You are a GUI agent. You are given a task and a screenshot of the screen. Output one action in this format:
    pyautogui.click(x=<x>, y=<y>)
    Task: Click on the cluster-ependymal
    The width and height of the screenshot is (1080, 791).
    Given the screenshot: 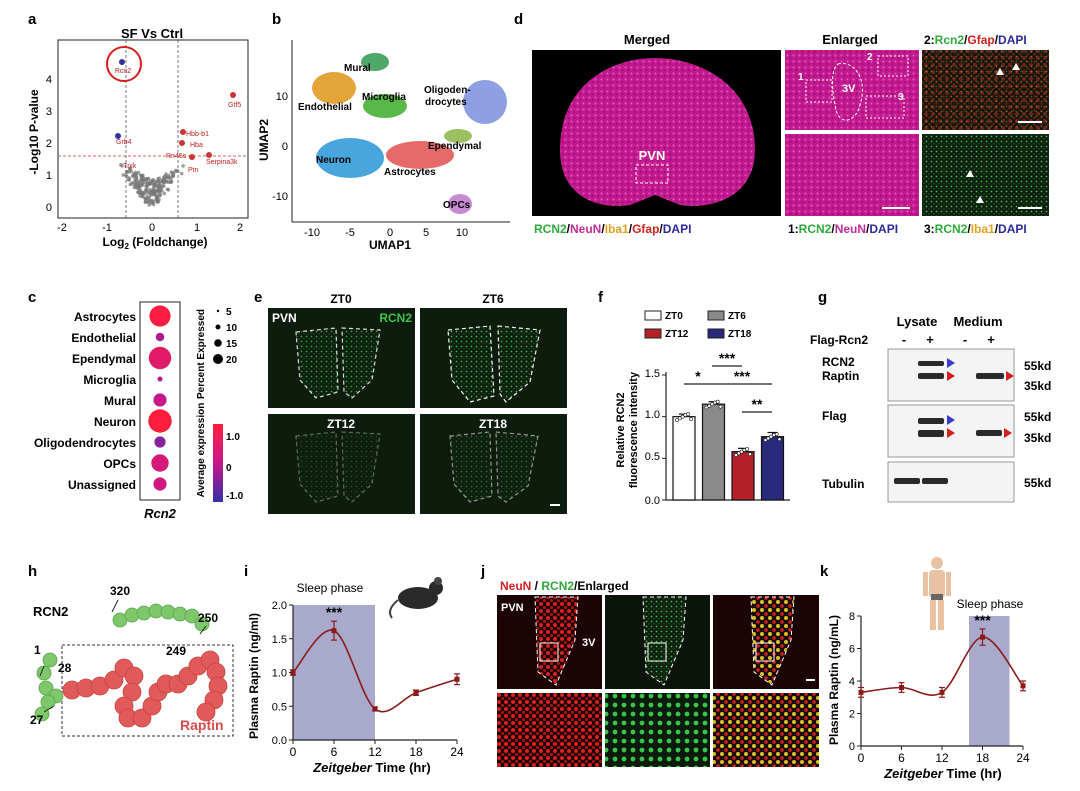 What is the action you would take?
    pyautogui.click(x=458, y=136)
    